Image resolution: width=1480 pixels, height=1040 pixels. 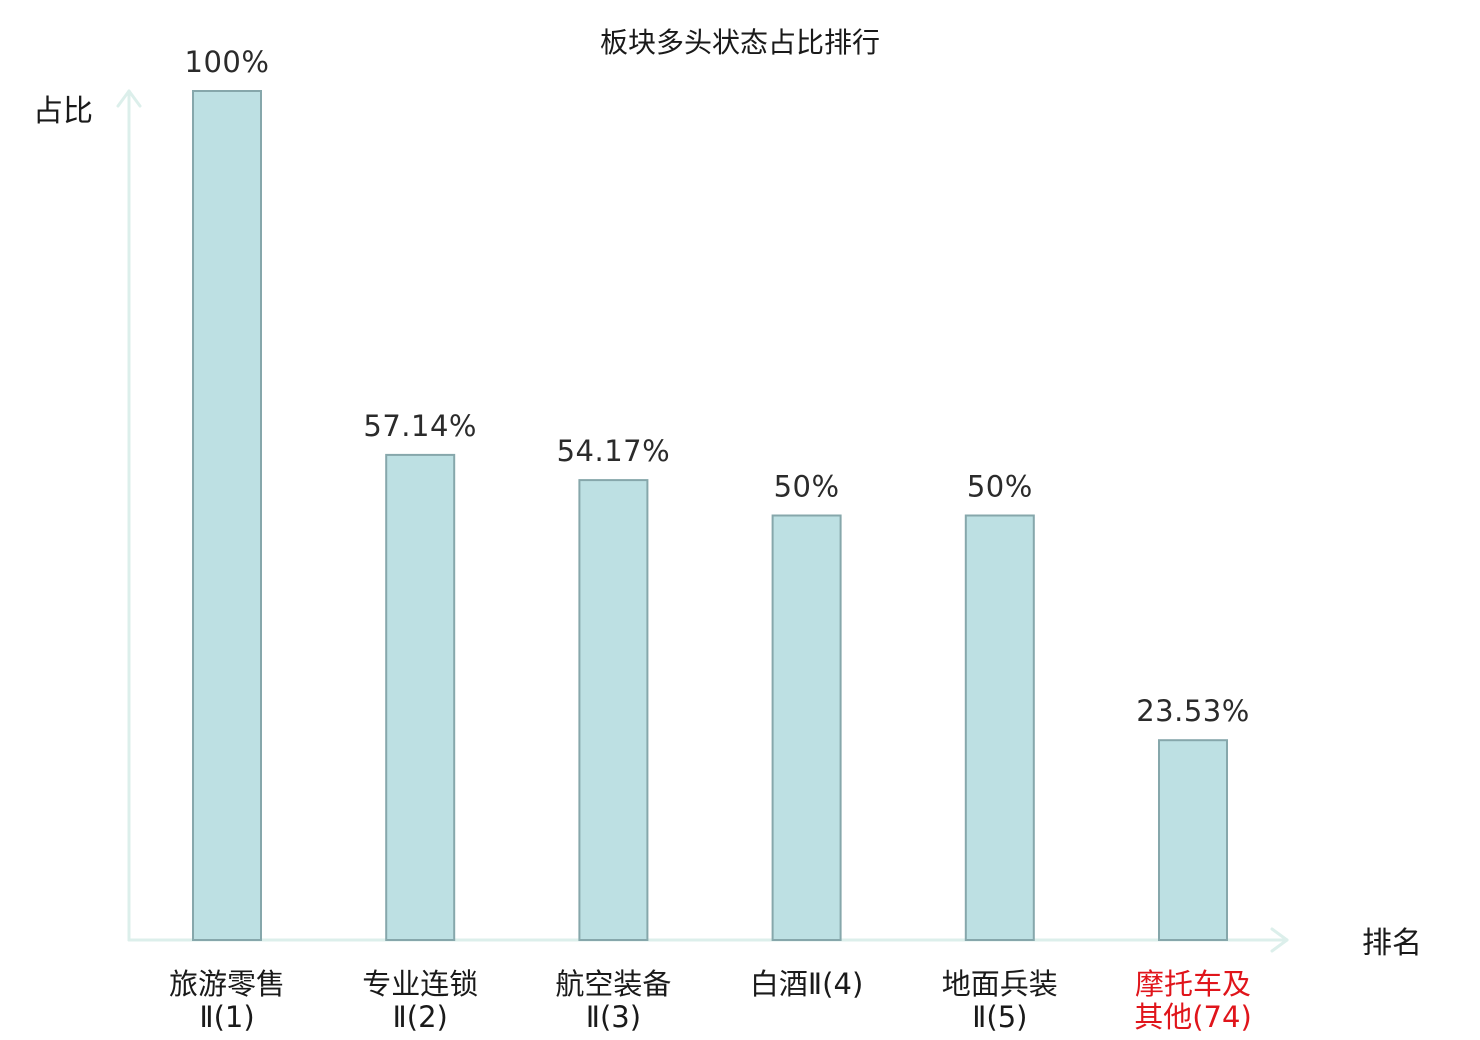 What do you see at coordinates (999, 1017) in the screenshot?
I see `tick-label-line: Ⅱ(5)` at bounding box center [999, 1017].